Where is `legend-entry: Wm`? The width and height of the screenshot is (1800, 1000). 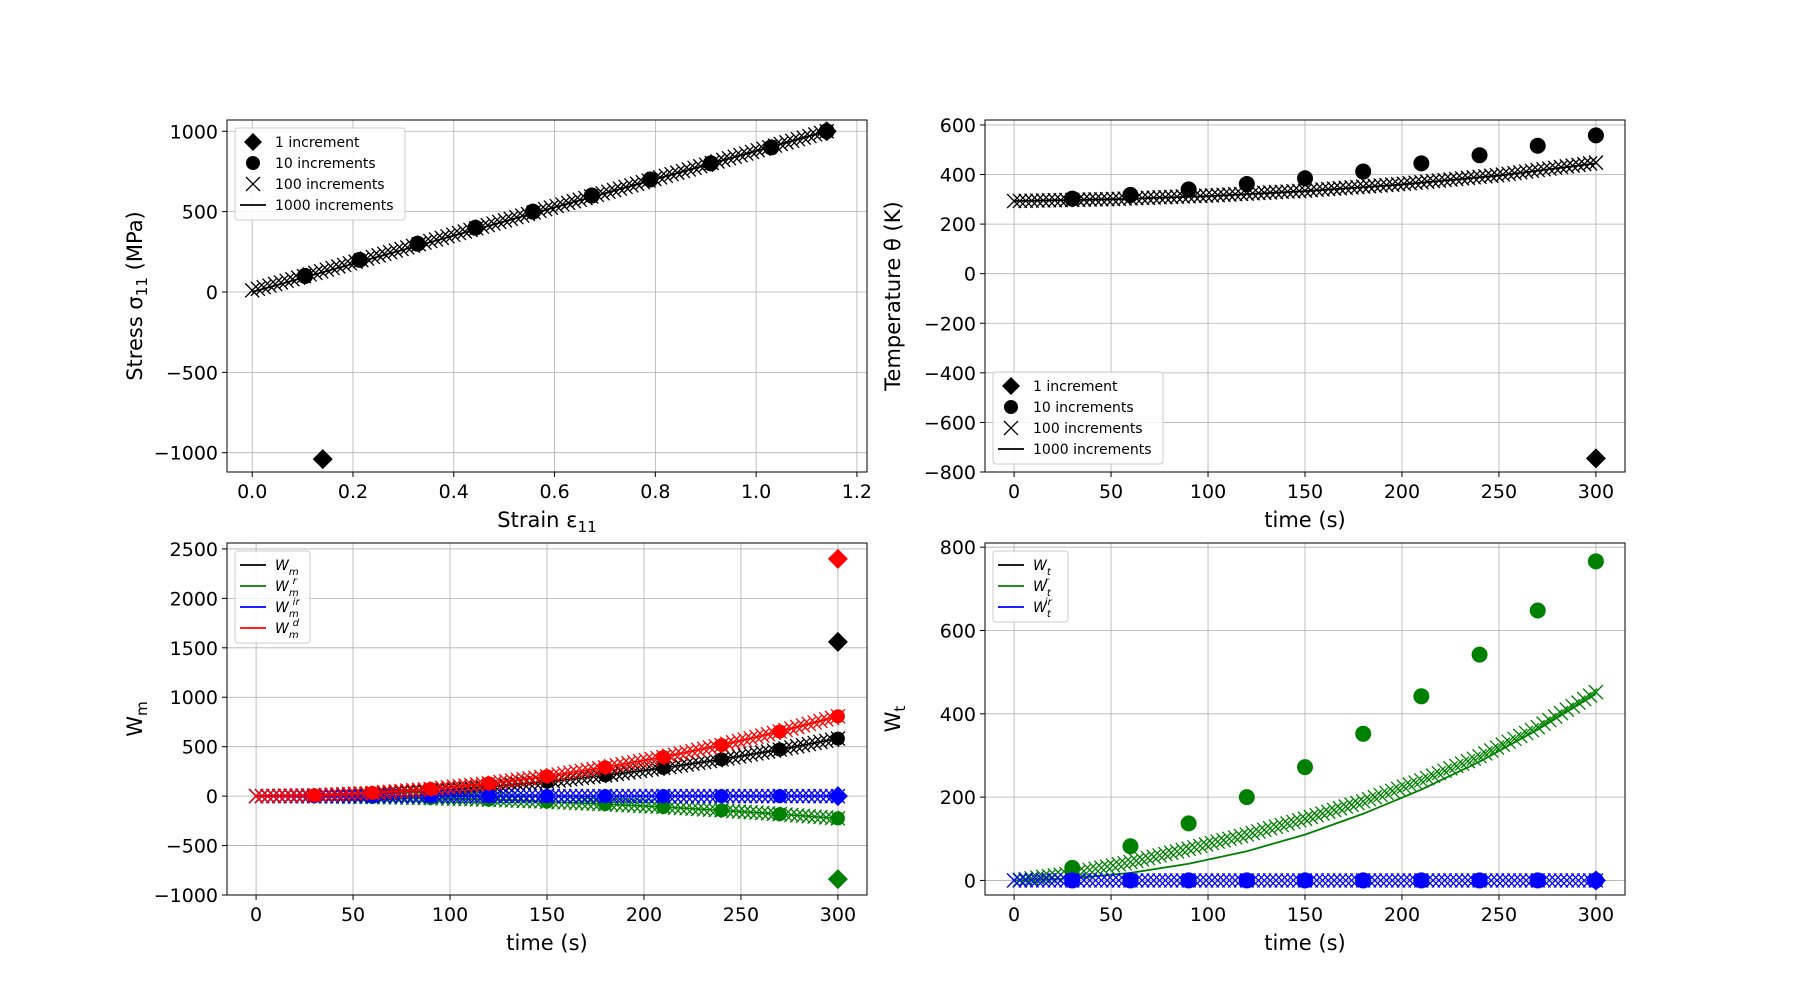
legend-entry: Wm is located at coordinates (287, 568).